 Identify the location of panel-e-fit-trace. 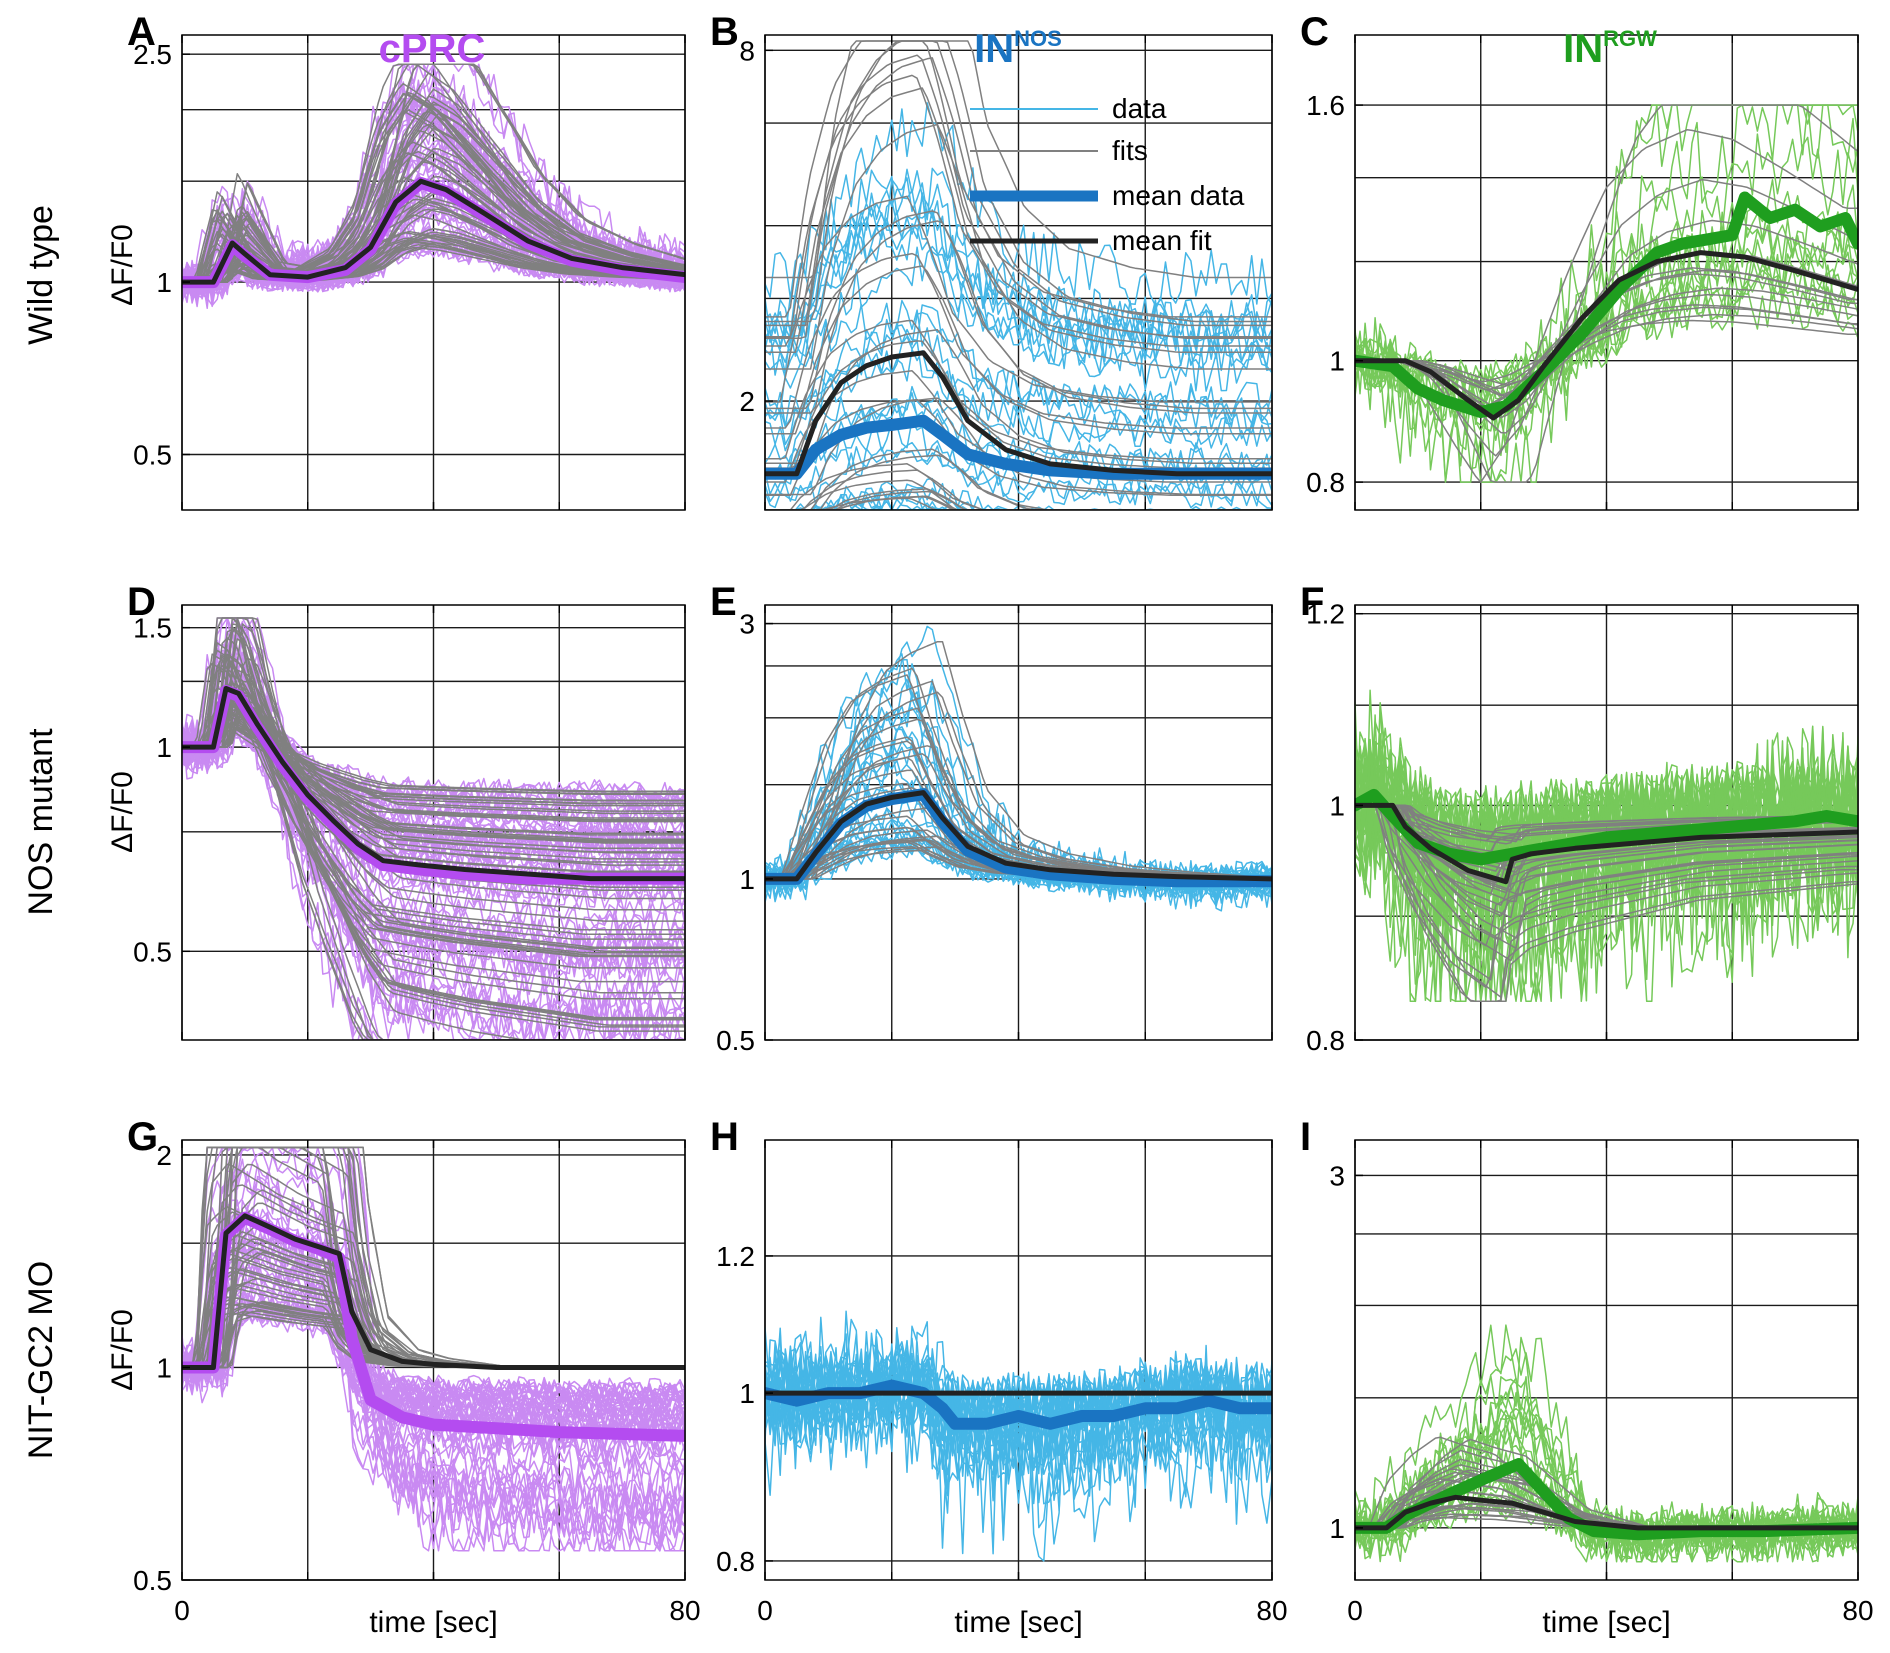
(1018, 760).